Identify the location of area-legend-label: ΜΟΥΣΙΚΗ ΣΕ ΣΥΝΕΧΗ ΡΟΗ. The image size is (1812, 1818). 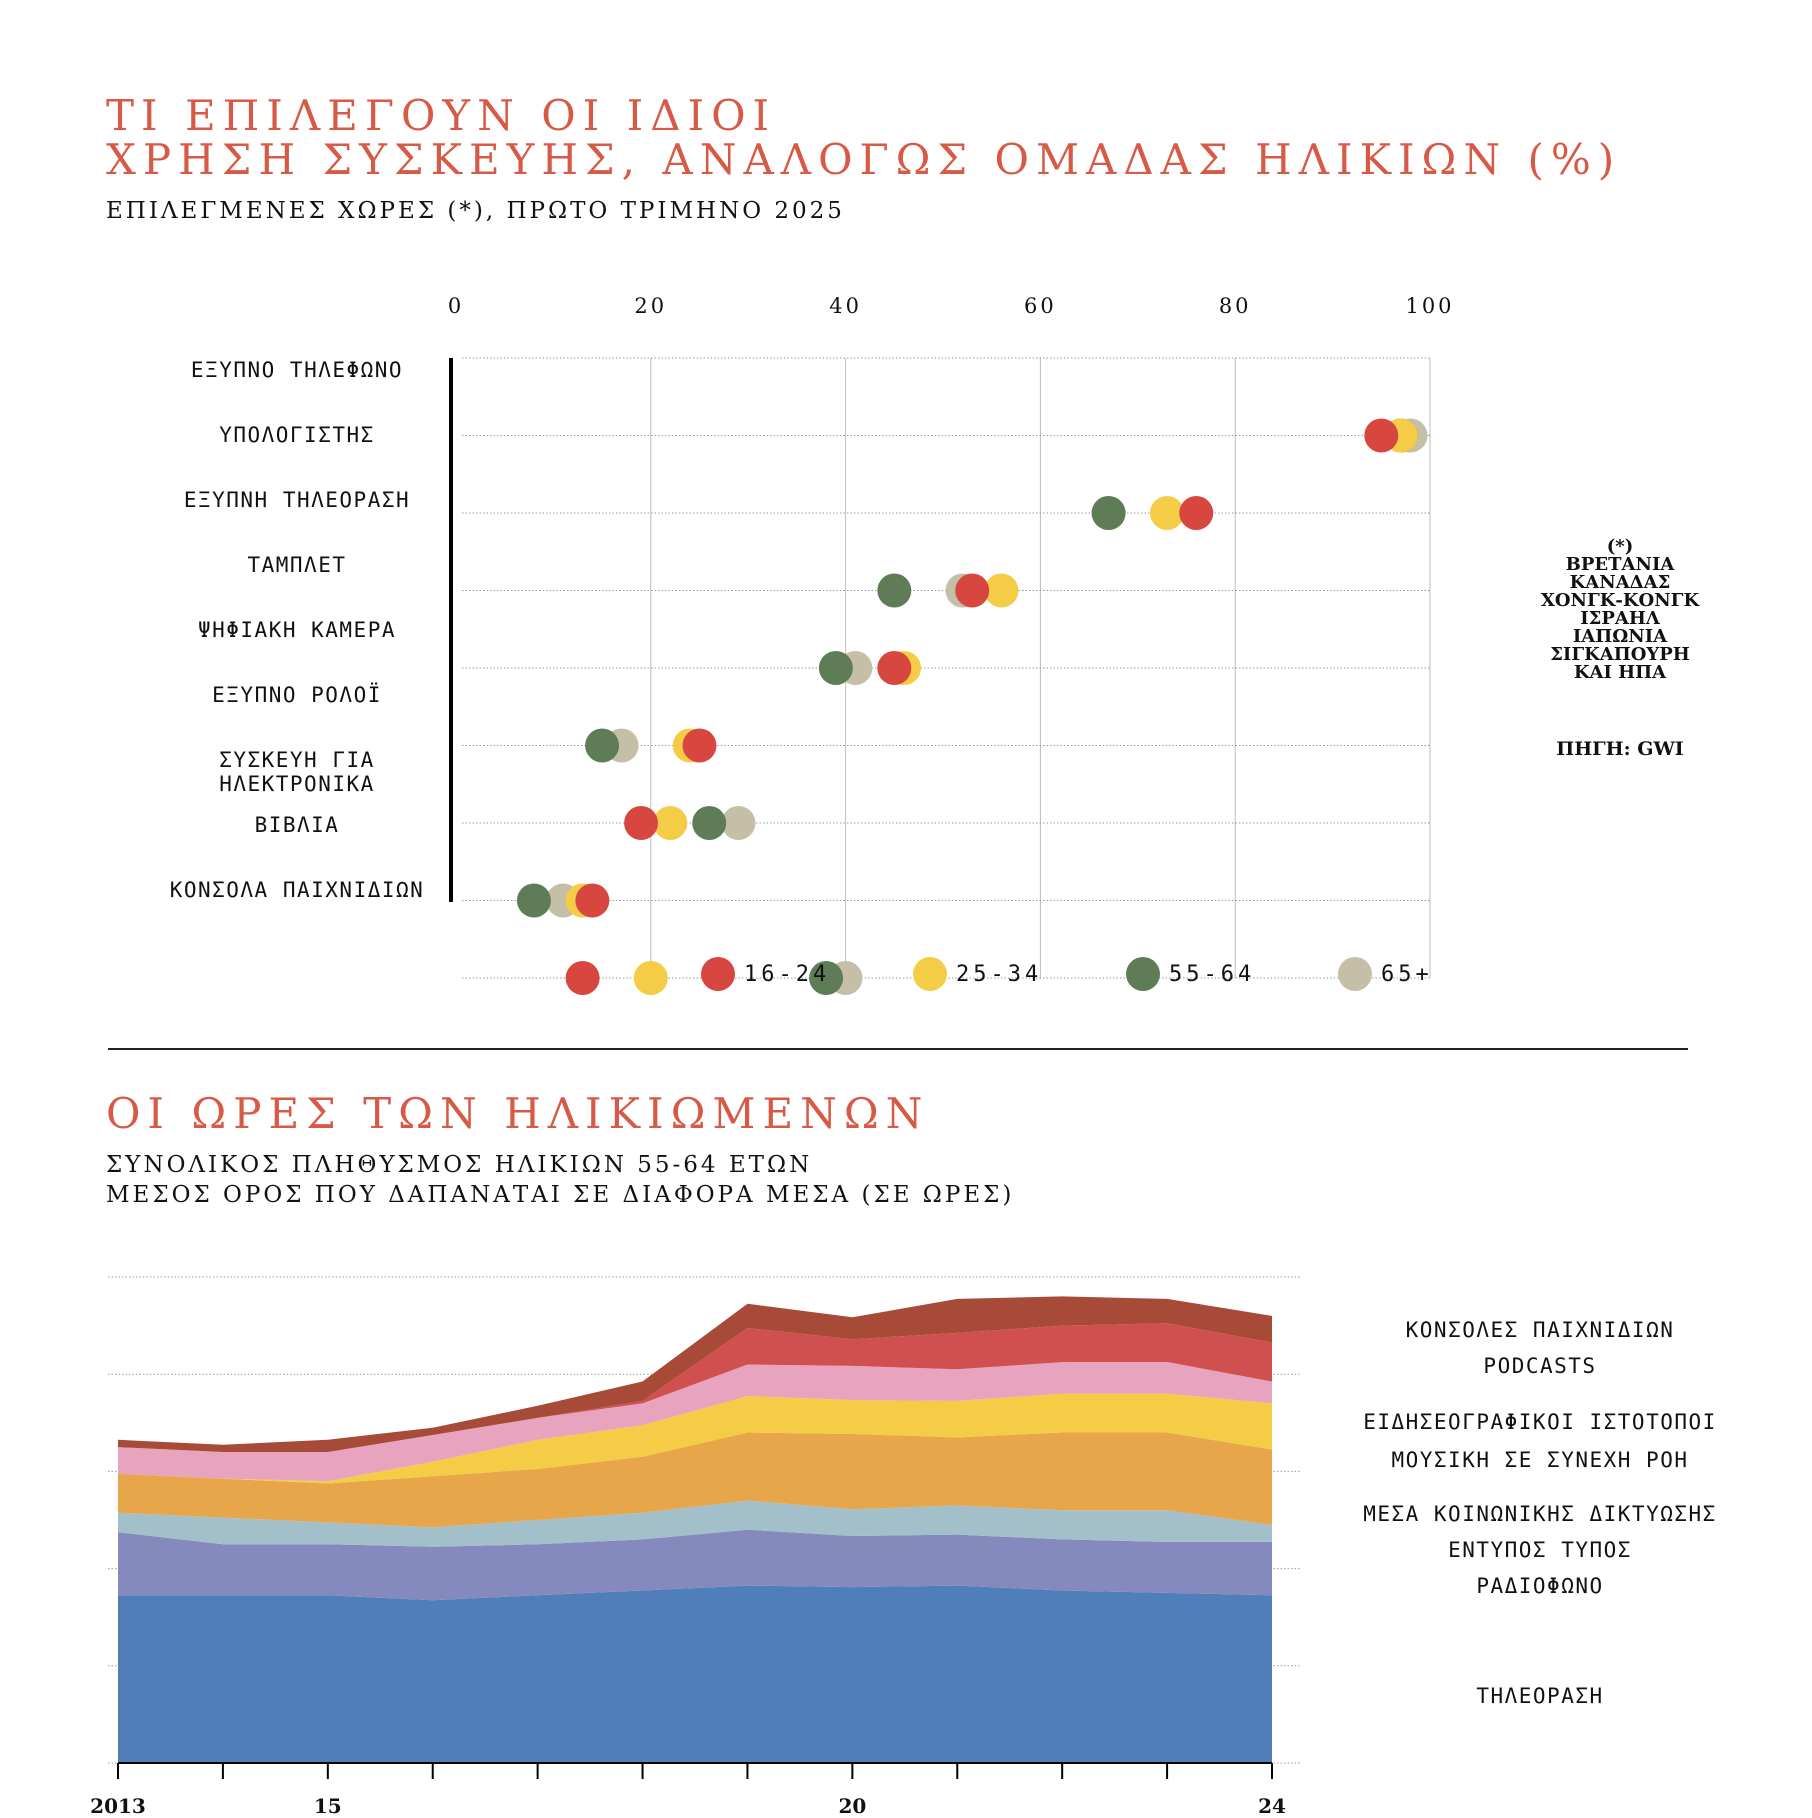
(1540, 1460).